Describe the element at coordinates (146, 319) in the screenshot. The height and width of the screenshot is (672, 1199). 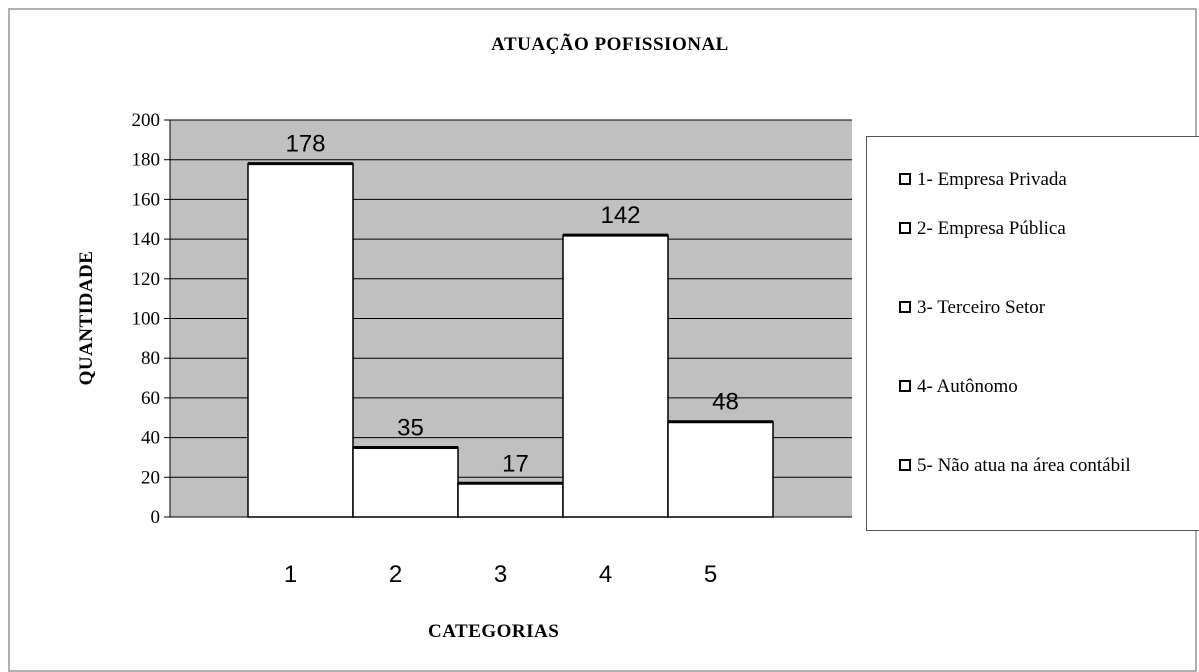
I see `y-tick-label: 100` at that location.